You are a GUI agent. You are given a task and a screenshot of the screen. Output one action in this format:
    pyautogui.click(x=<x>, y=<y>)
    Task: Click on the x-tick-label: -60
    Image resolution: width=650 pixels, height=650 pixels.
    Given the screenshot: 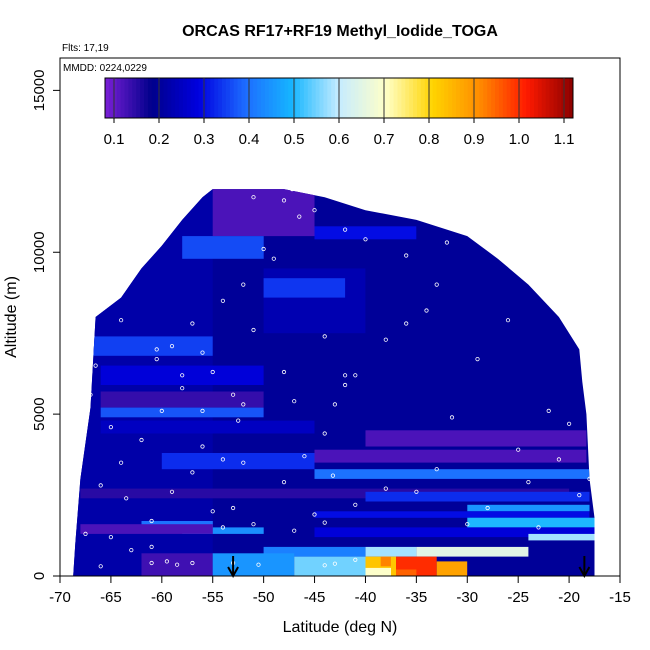 What is the action you would take?
    pyautogui.click(x=162, y=597)
    